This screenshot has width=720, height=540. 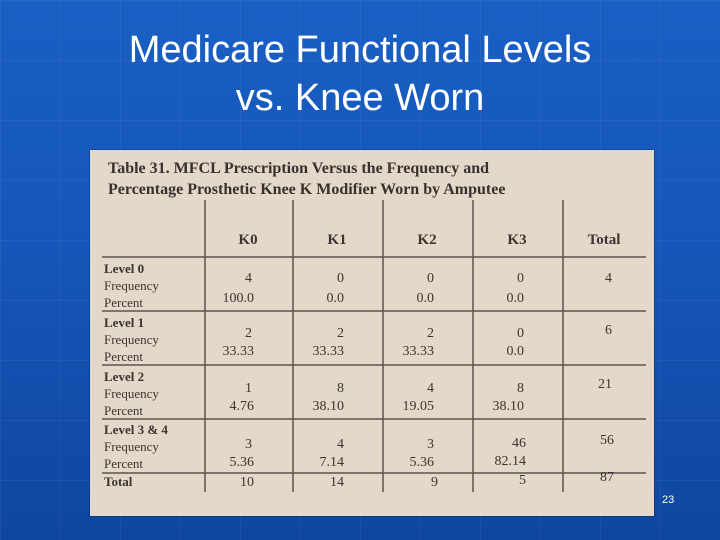 What do you see at coordinates (604, 240) in the screenshot?
I see `column-header-total: Total` at bounding box center [604, 240].